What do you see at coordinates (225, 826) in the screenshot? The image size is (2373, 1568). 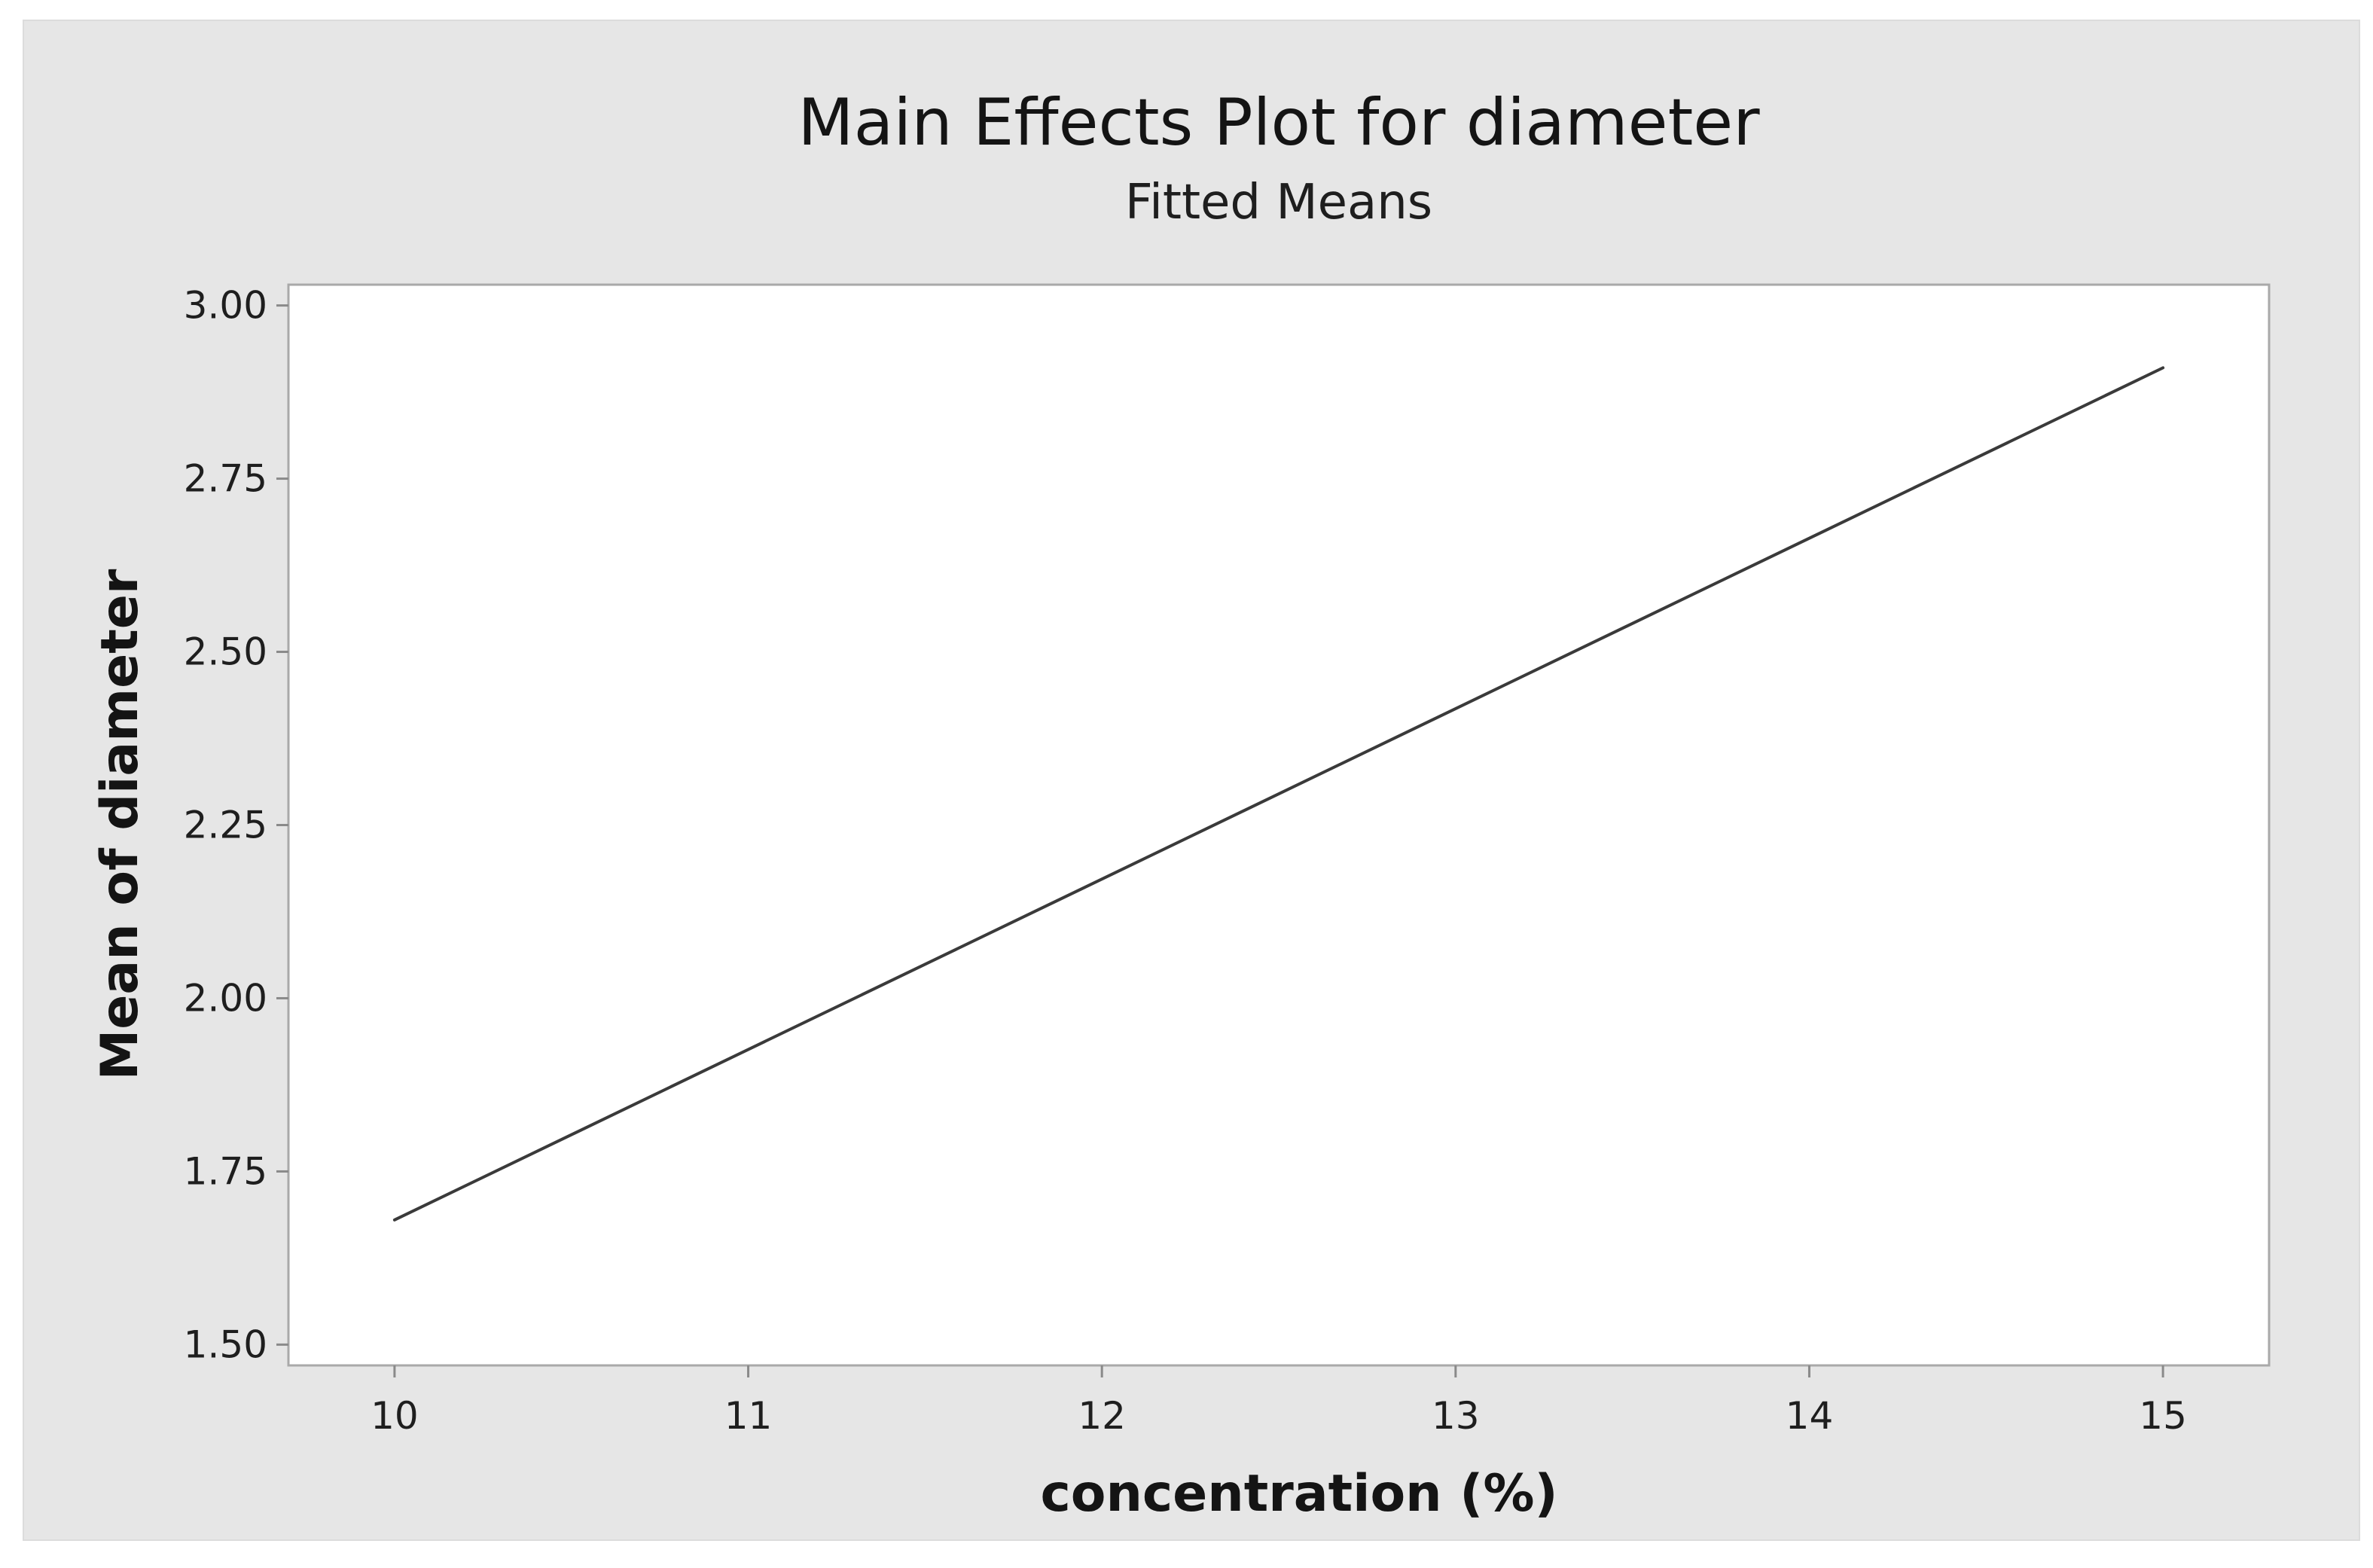 I see `y-tick-label: 2.25` at bounding box center [225, 826].